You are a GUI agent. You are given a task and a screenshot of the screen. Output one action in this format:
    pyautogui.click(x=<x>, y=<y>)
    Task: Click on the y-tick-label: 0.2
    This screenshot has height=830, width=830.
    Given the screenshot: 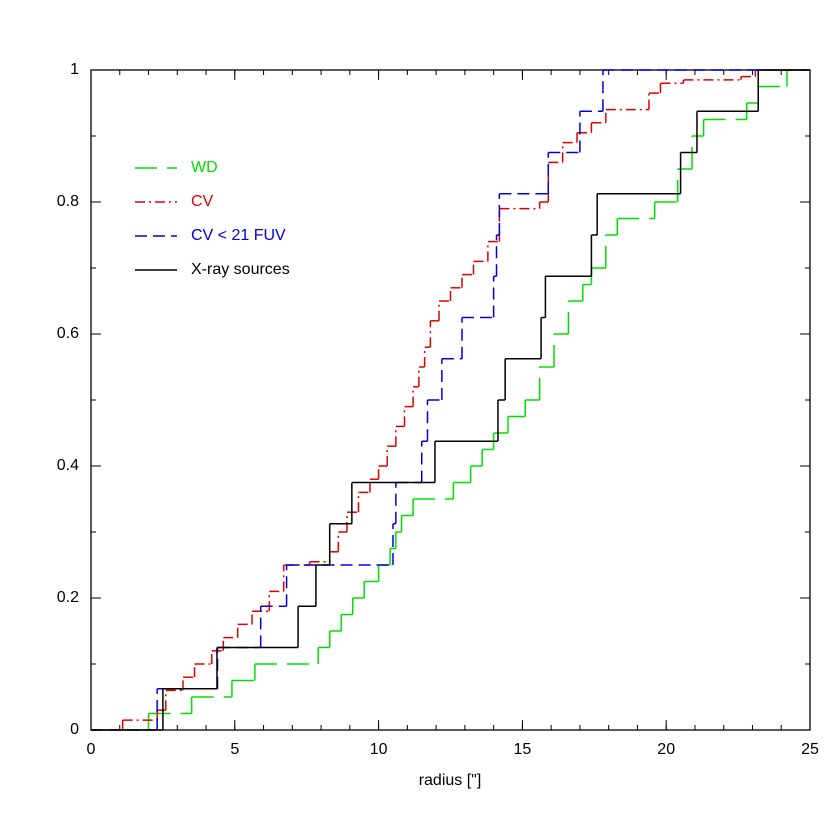 What is the action you would take?
    pyautogui.click(x=68, y=597)
    